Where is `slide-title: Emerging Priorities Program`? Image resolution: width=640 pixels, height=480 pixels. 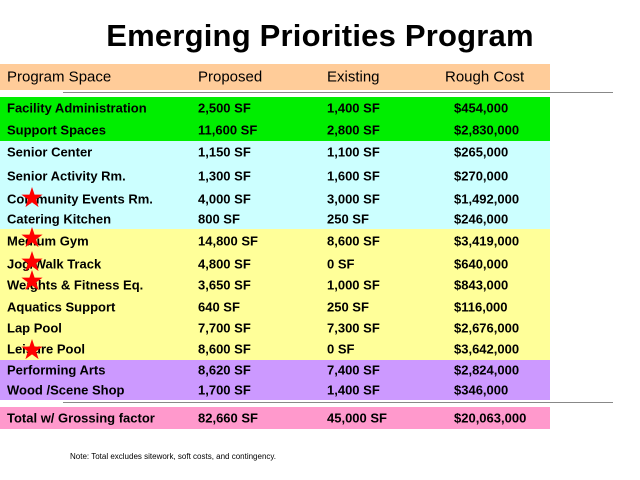 slide-title: Emerging Priorities Program is located at coordinates (320, 35).